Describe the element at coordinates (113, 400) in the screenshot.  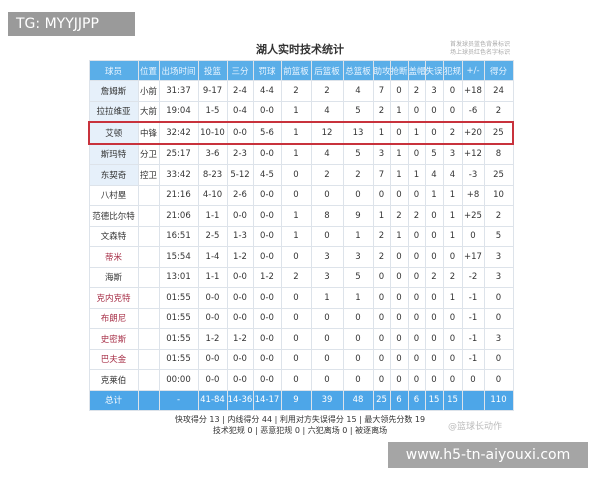
I see `player-cell: 总计` at that location.